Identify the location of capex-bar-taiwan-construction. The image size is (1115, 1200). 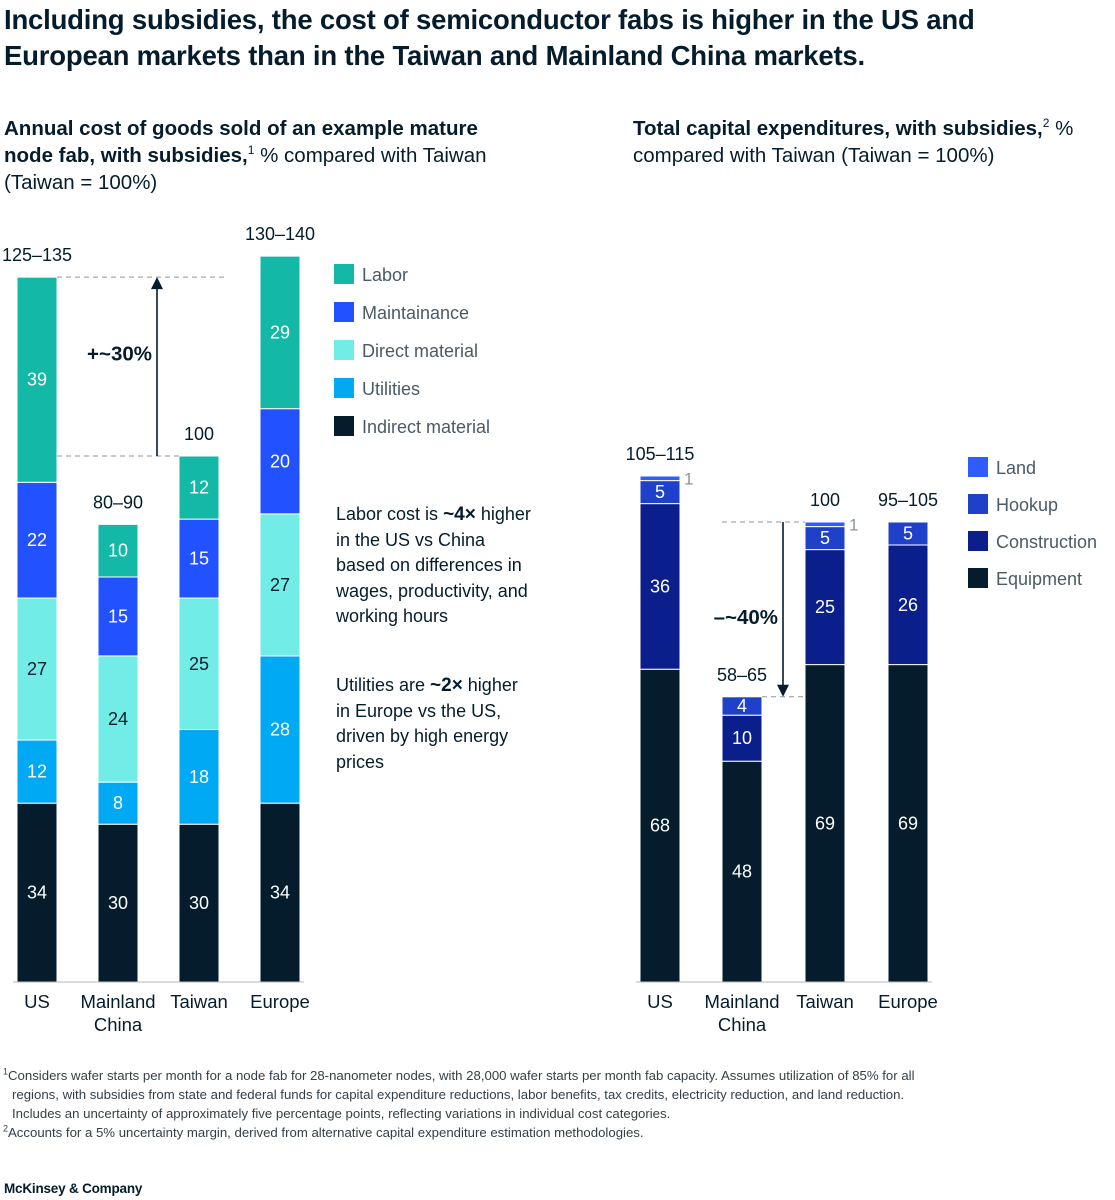
(825, 607).